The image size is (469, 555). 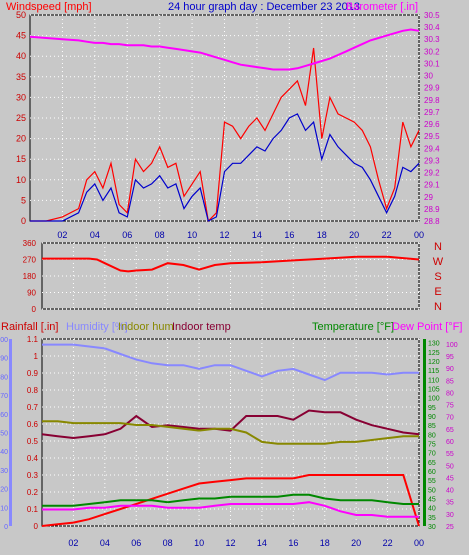 What do you see at coordinates (450, 478) in the screenshot?
I see `dewpoint-tick-label: 45` at bounding box center [450, 478].